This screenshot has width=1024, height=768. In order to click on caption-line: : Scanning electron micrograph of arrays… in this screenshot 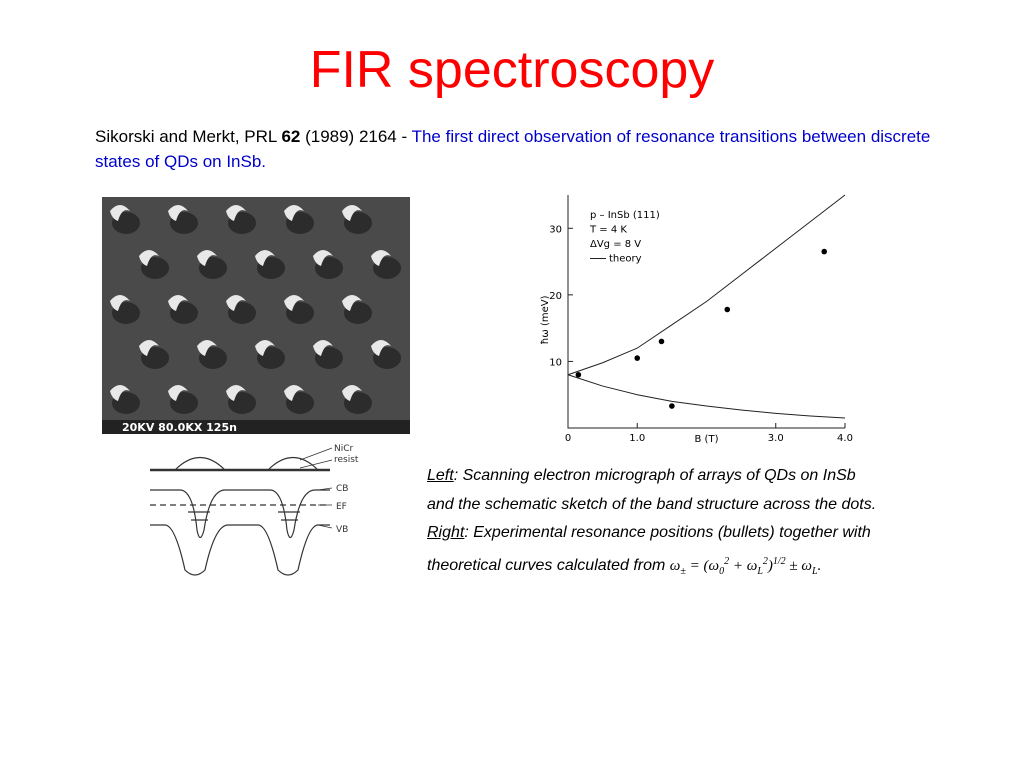, I will do `click(654, 475)`.